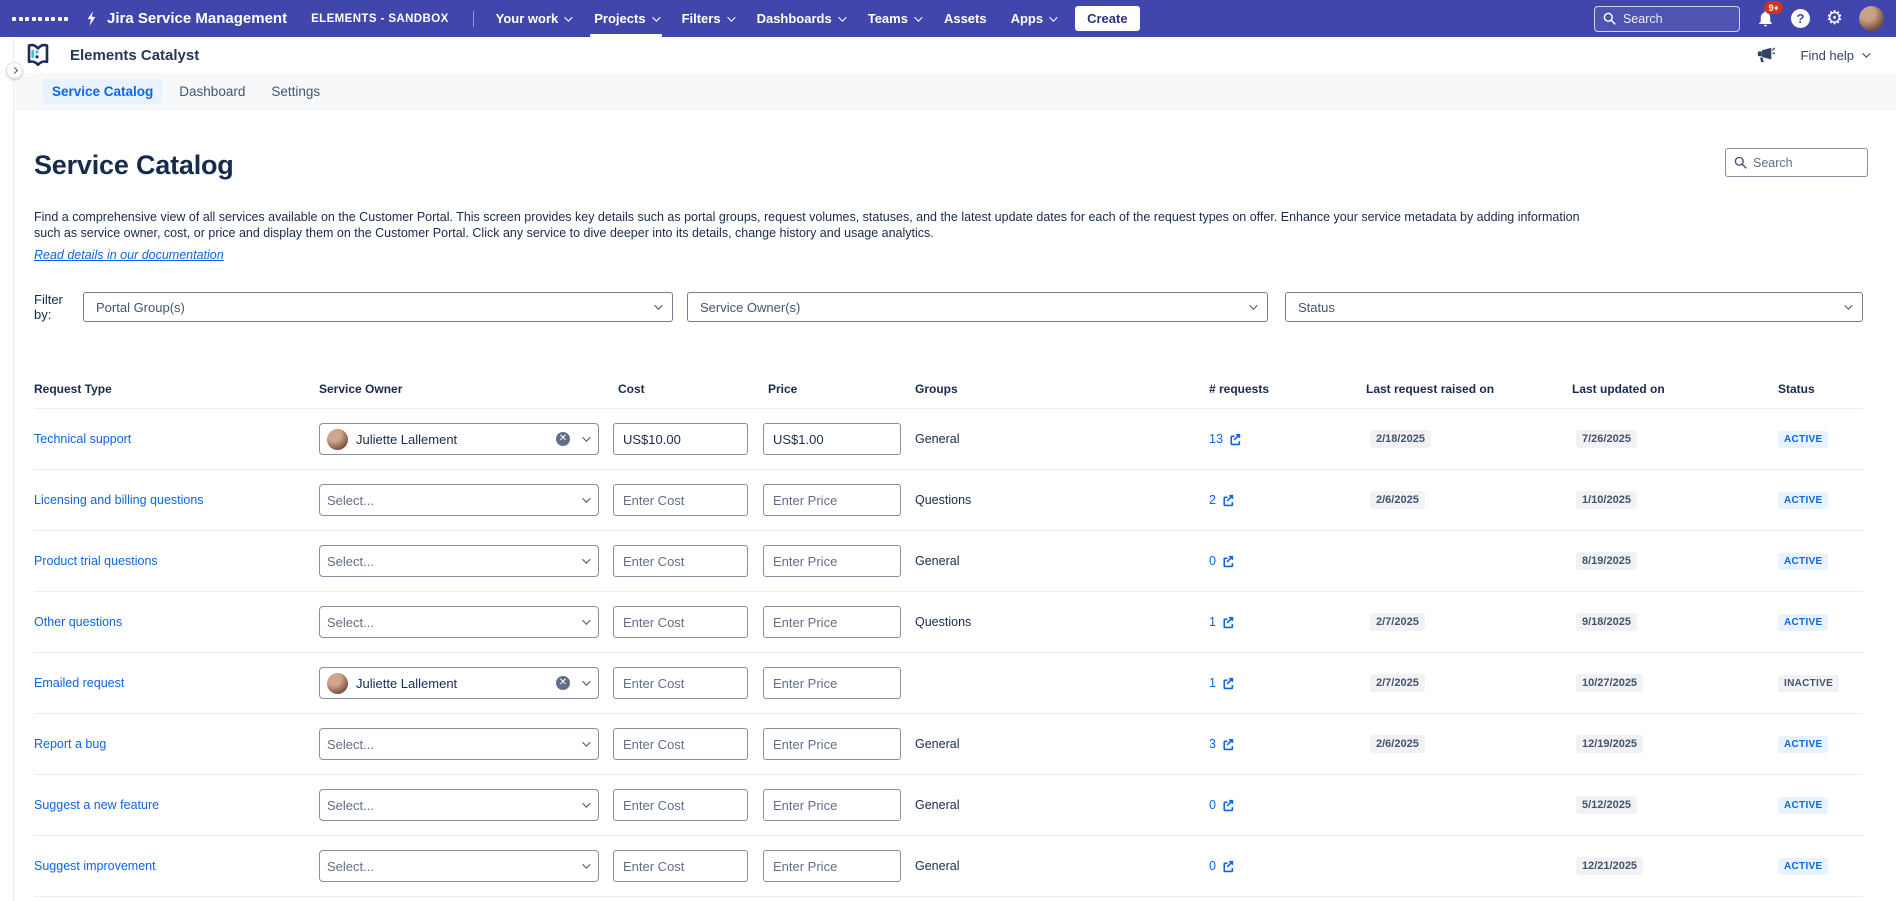 This screenshot has width=1896, height=901. Describe the element at coordinates (1618, 389) in the screenshot. I see `col-header-last-updated: Last updated on` at that location.